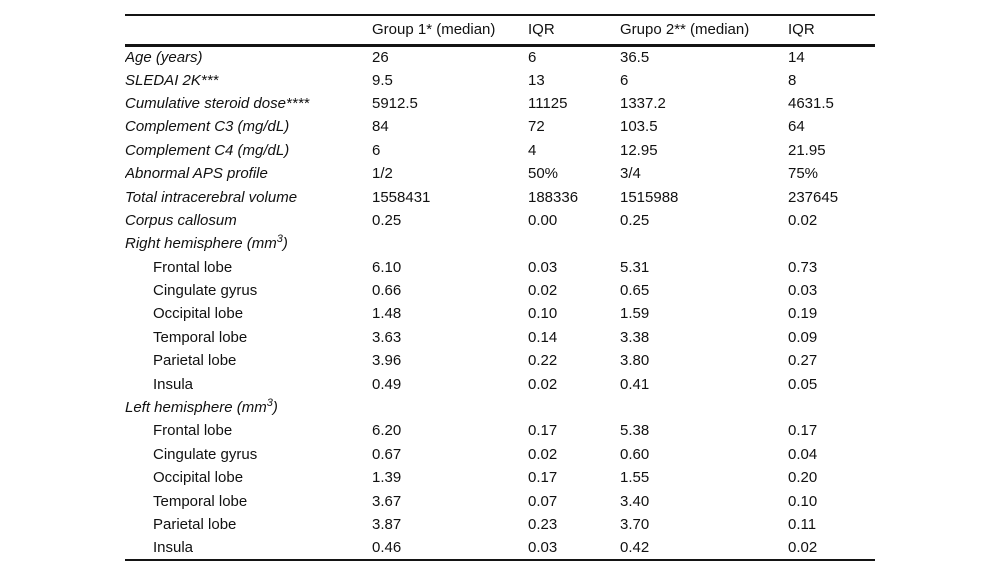  I want to click on cell-value: 21.95, so click(807, 150).